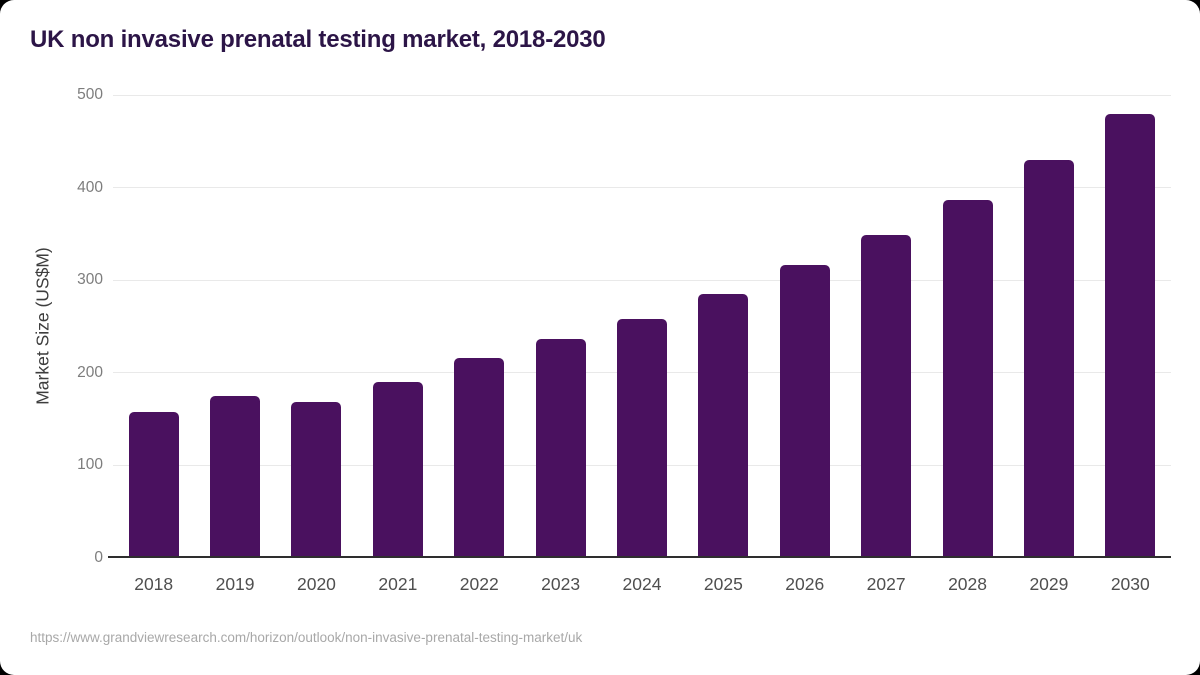  What do you see at coordinates (154, 584) in the screenshot?
I see `x-tick-label-2018: 2018` at bounding box center [154, 584].